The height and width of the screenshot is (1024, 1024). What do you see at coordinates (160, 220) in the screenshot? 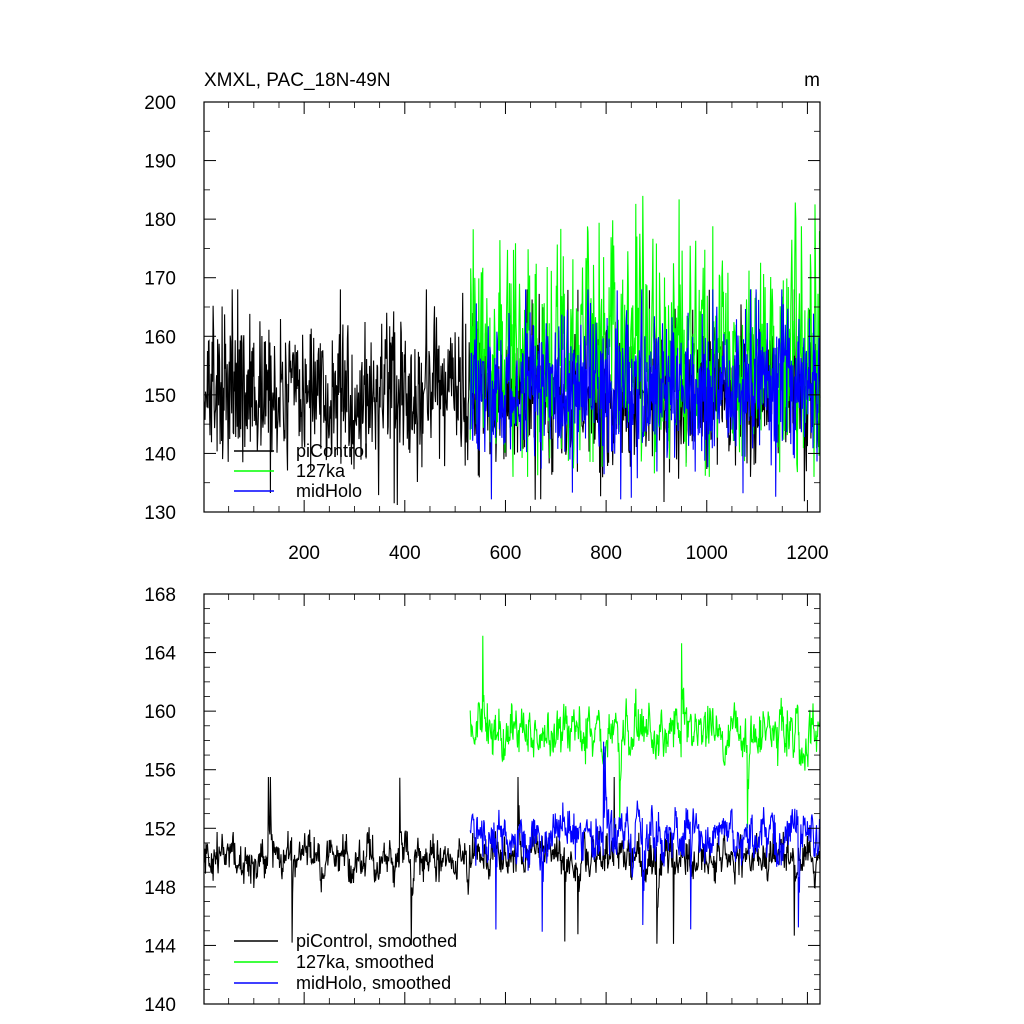
I see `y-tick-label: 180` at bounding box center [160, 220].